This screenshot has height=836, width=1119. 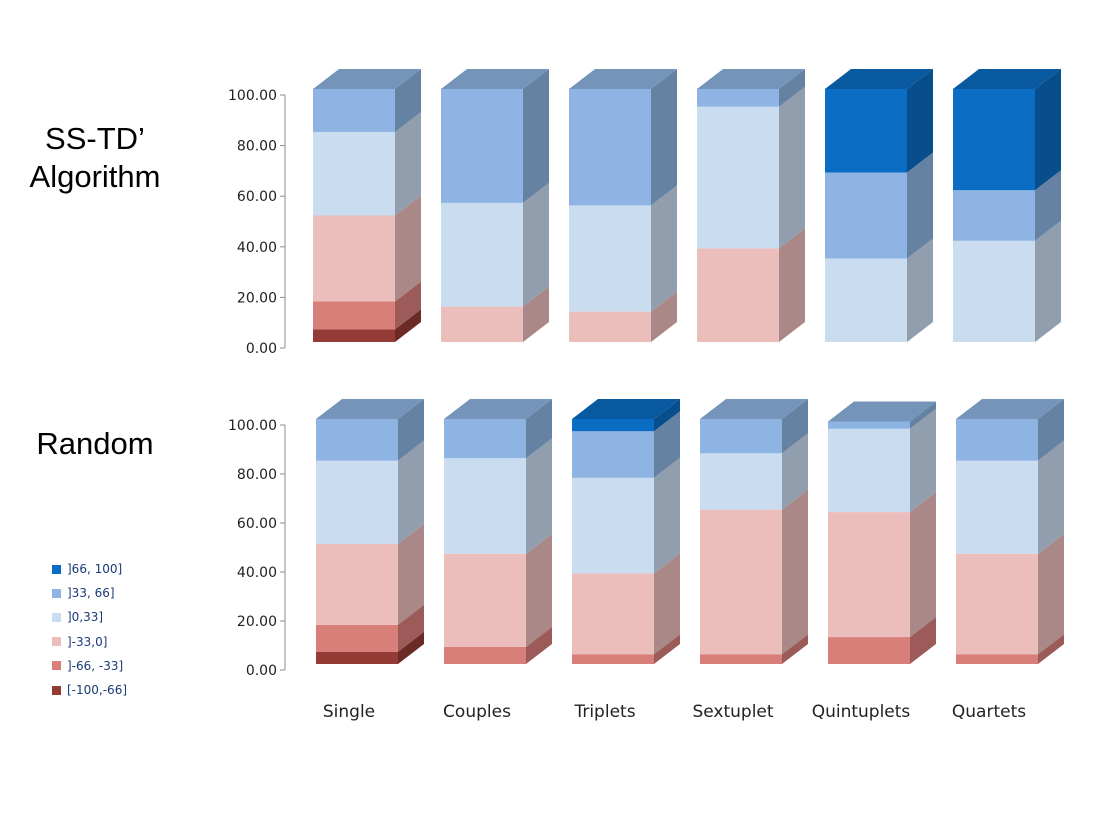 What do you see at coordinates (477, 712) in the screenshot?
I see `x-category-label: Couples` at bounding box center [477, 712].